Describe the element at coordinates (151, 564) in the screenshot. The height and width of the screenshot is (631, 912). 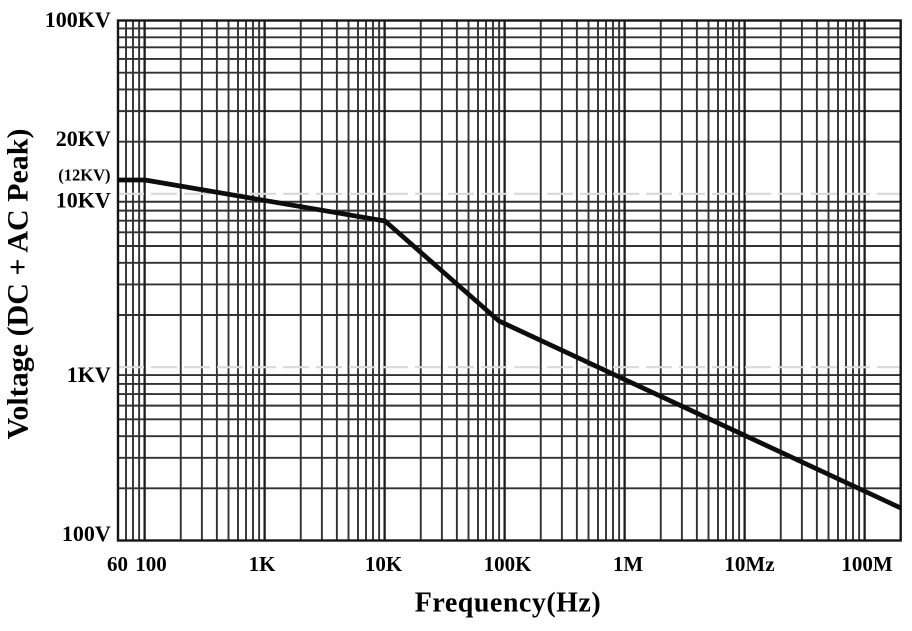
I see `svg-text: 100` at that location.